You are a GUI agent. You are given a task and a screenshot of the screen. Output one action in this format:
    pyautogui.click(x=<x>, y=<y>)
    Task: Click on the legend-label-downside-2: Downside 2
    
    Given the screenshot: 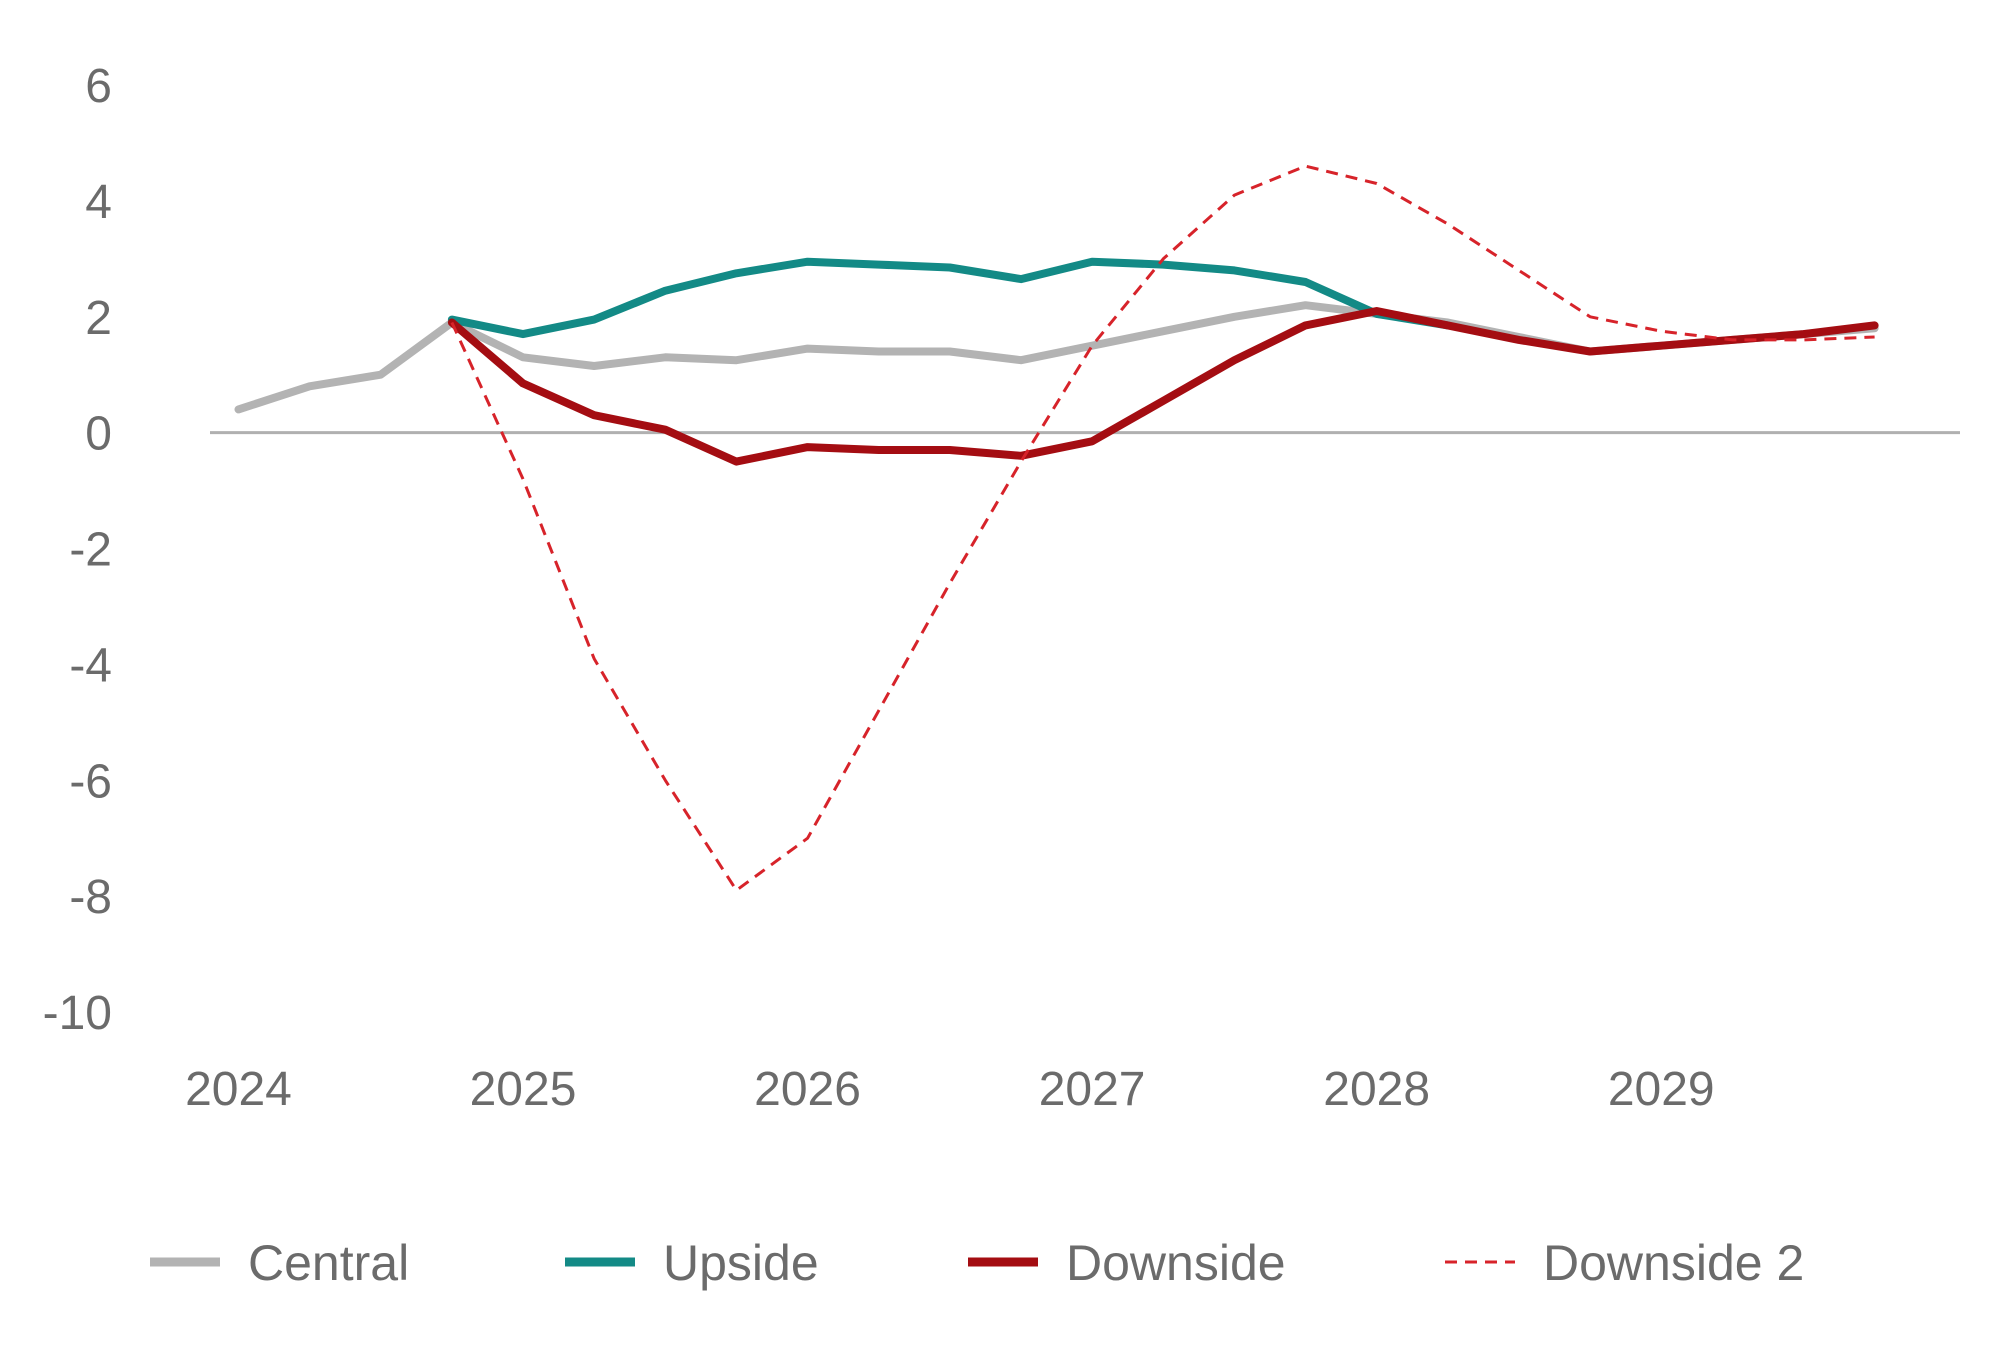 What is the action you would take?
    pyautogui.click(x=1673, y=1263)
    